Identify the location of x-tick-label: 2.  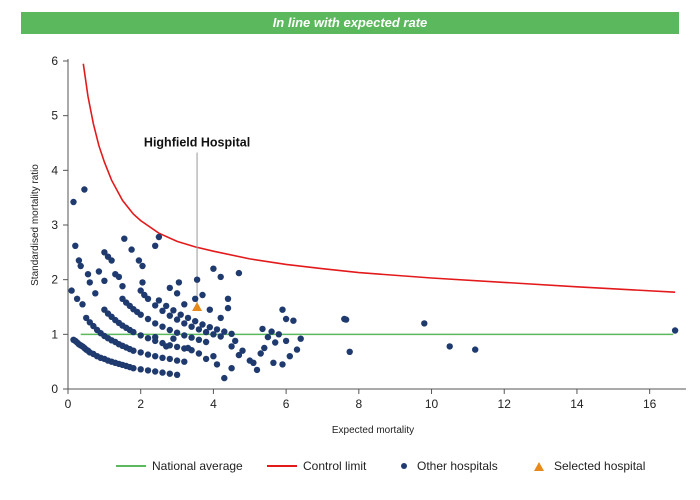
(140, 404).